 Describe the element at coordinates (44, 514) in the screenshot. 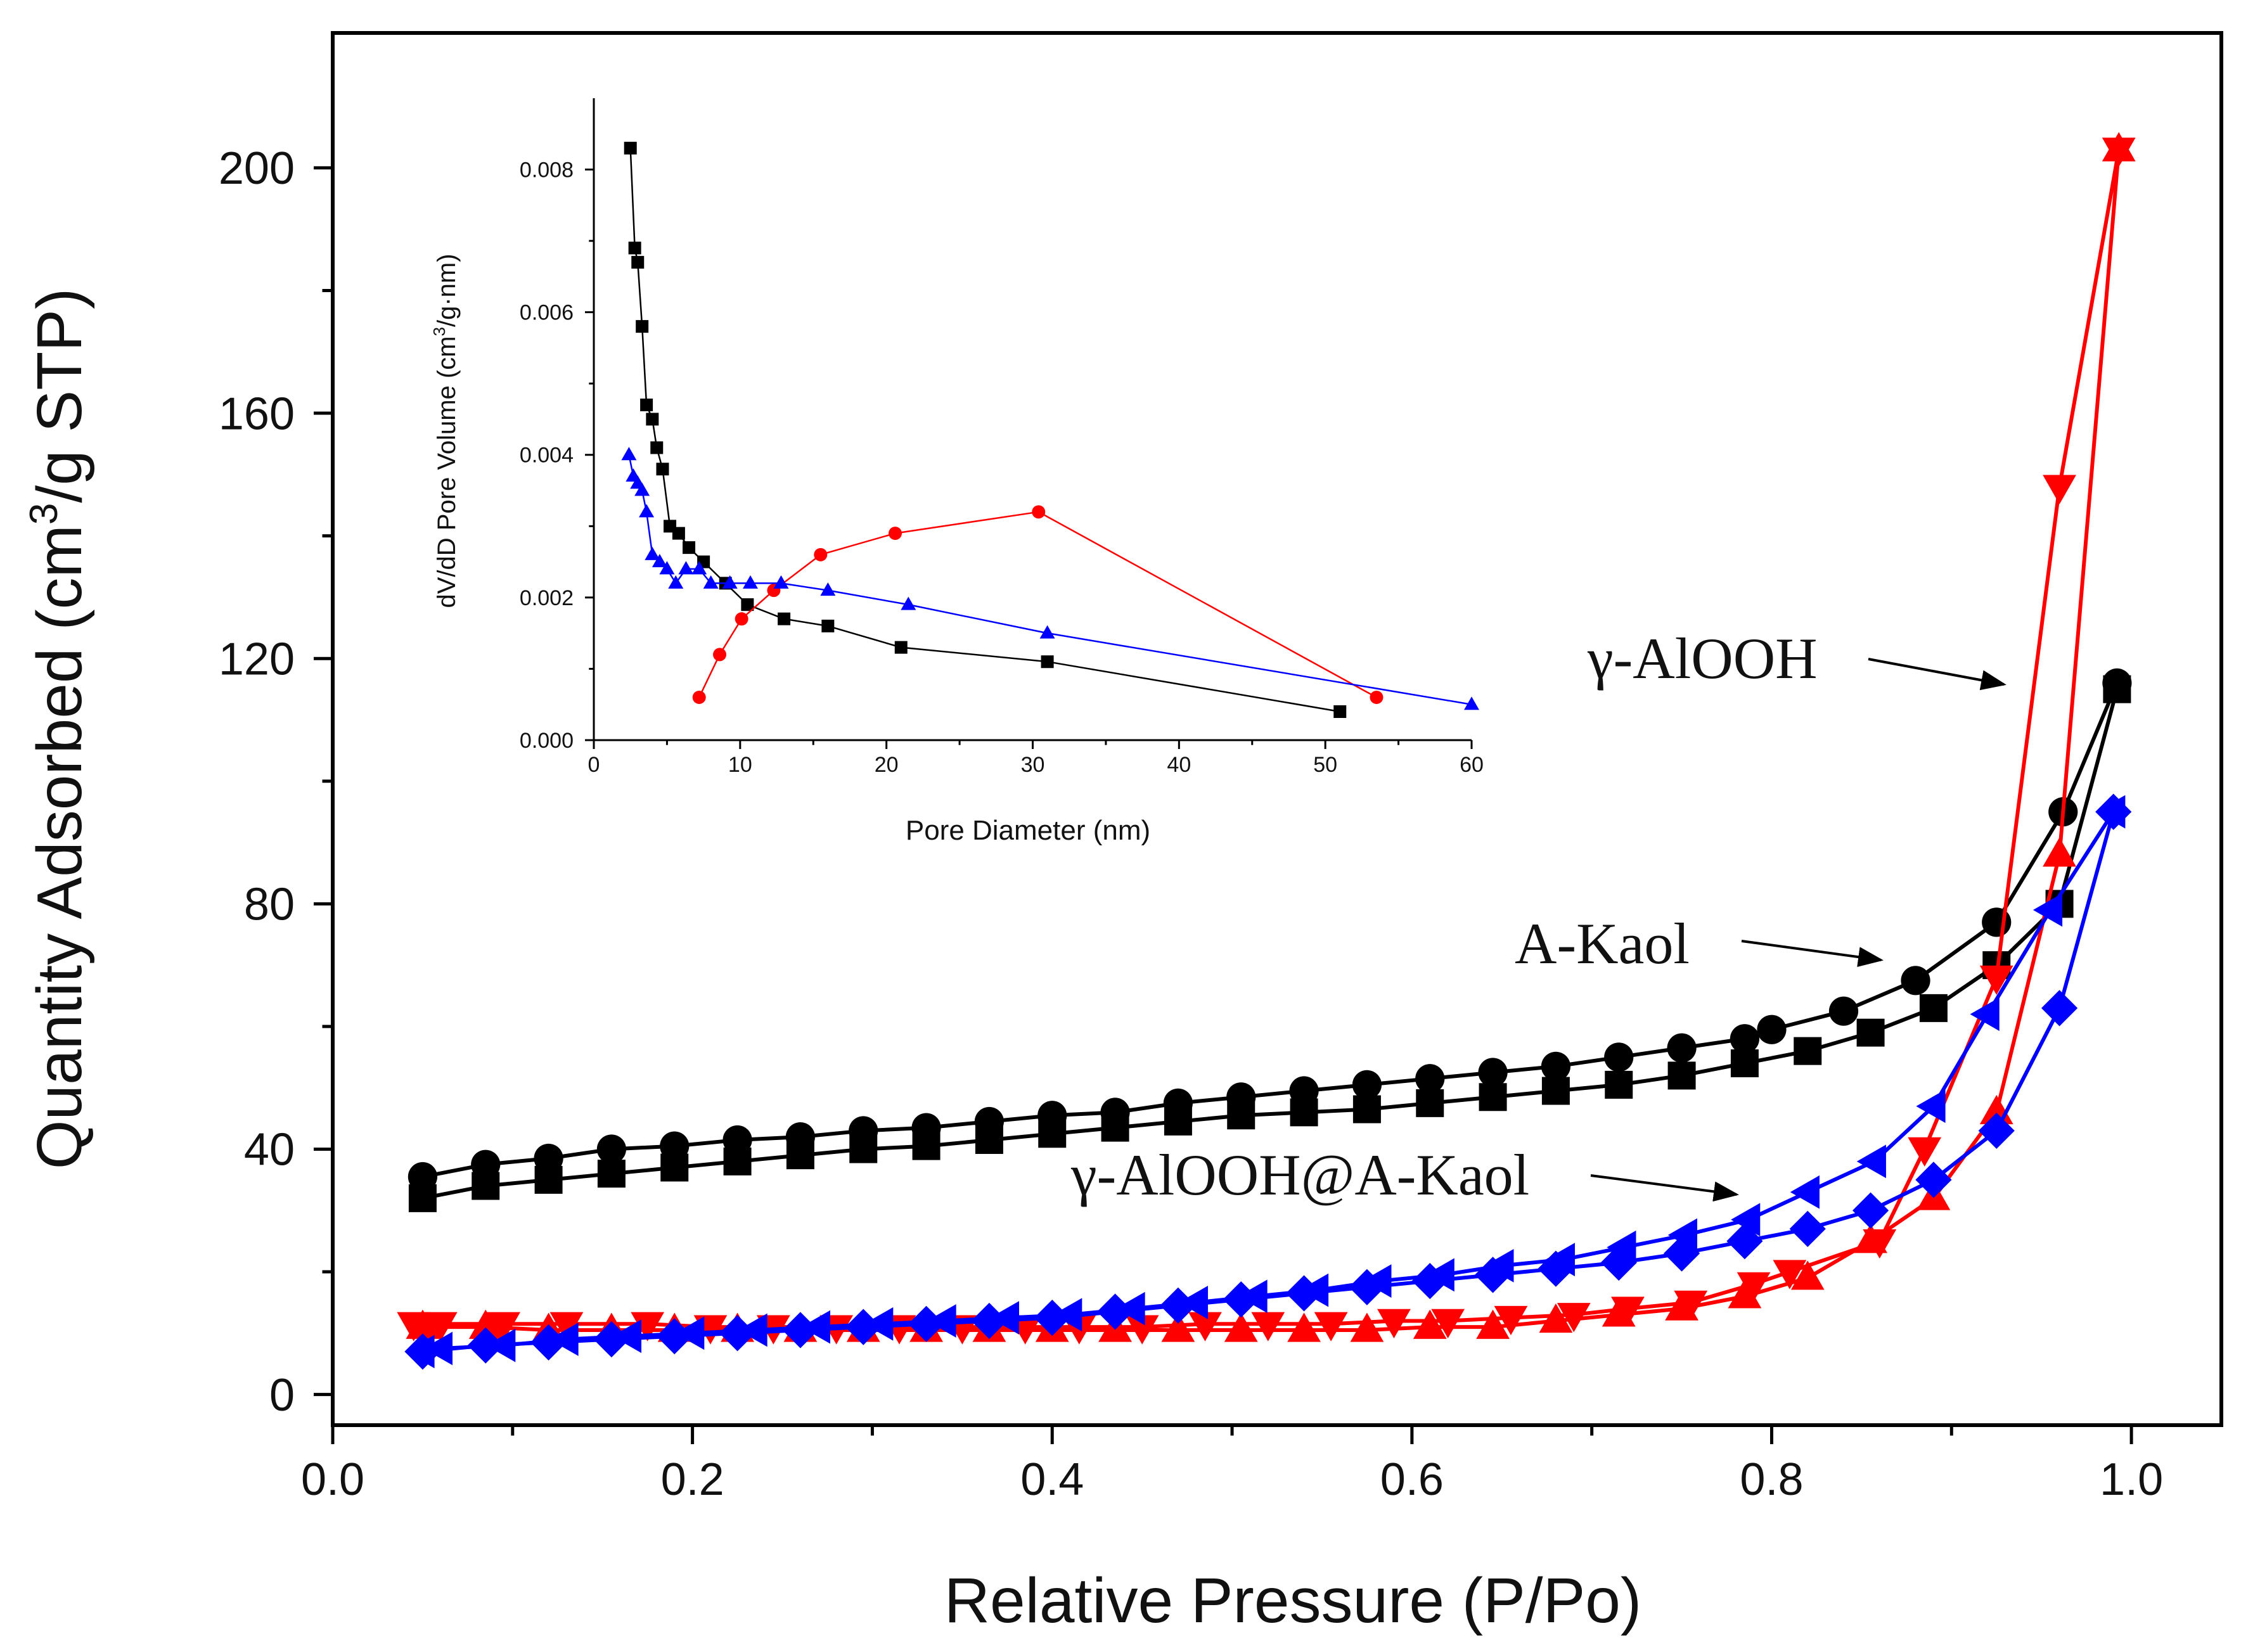

I see `main-y-axis-label-superscript: 3` at that location.